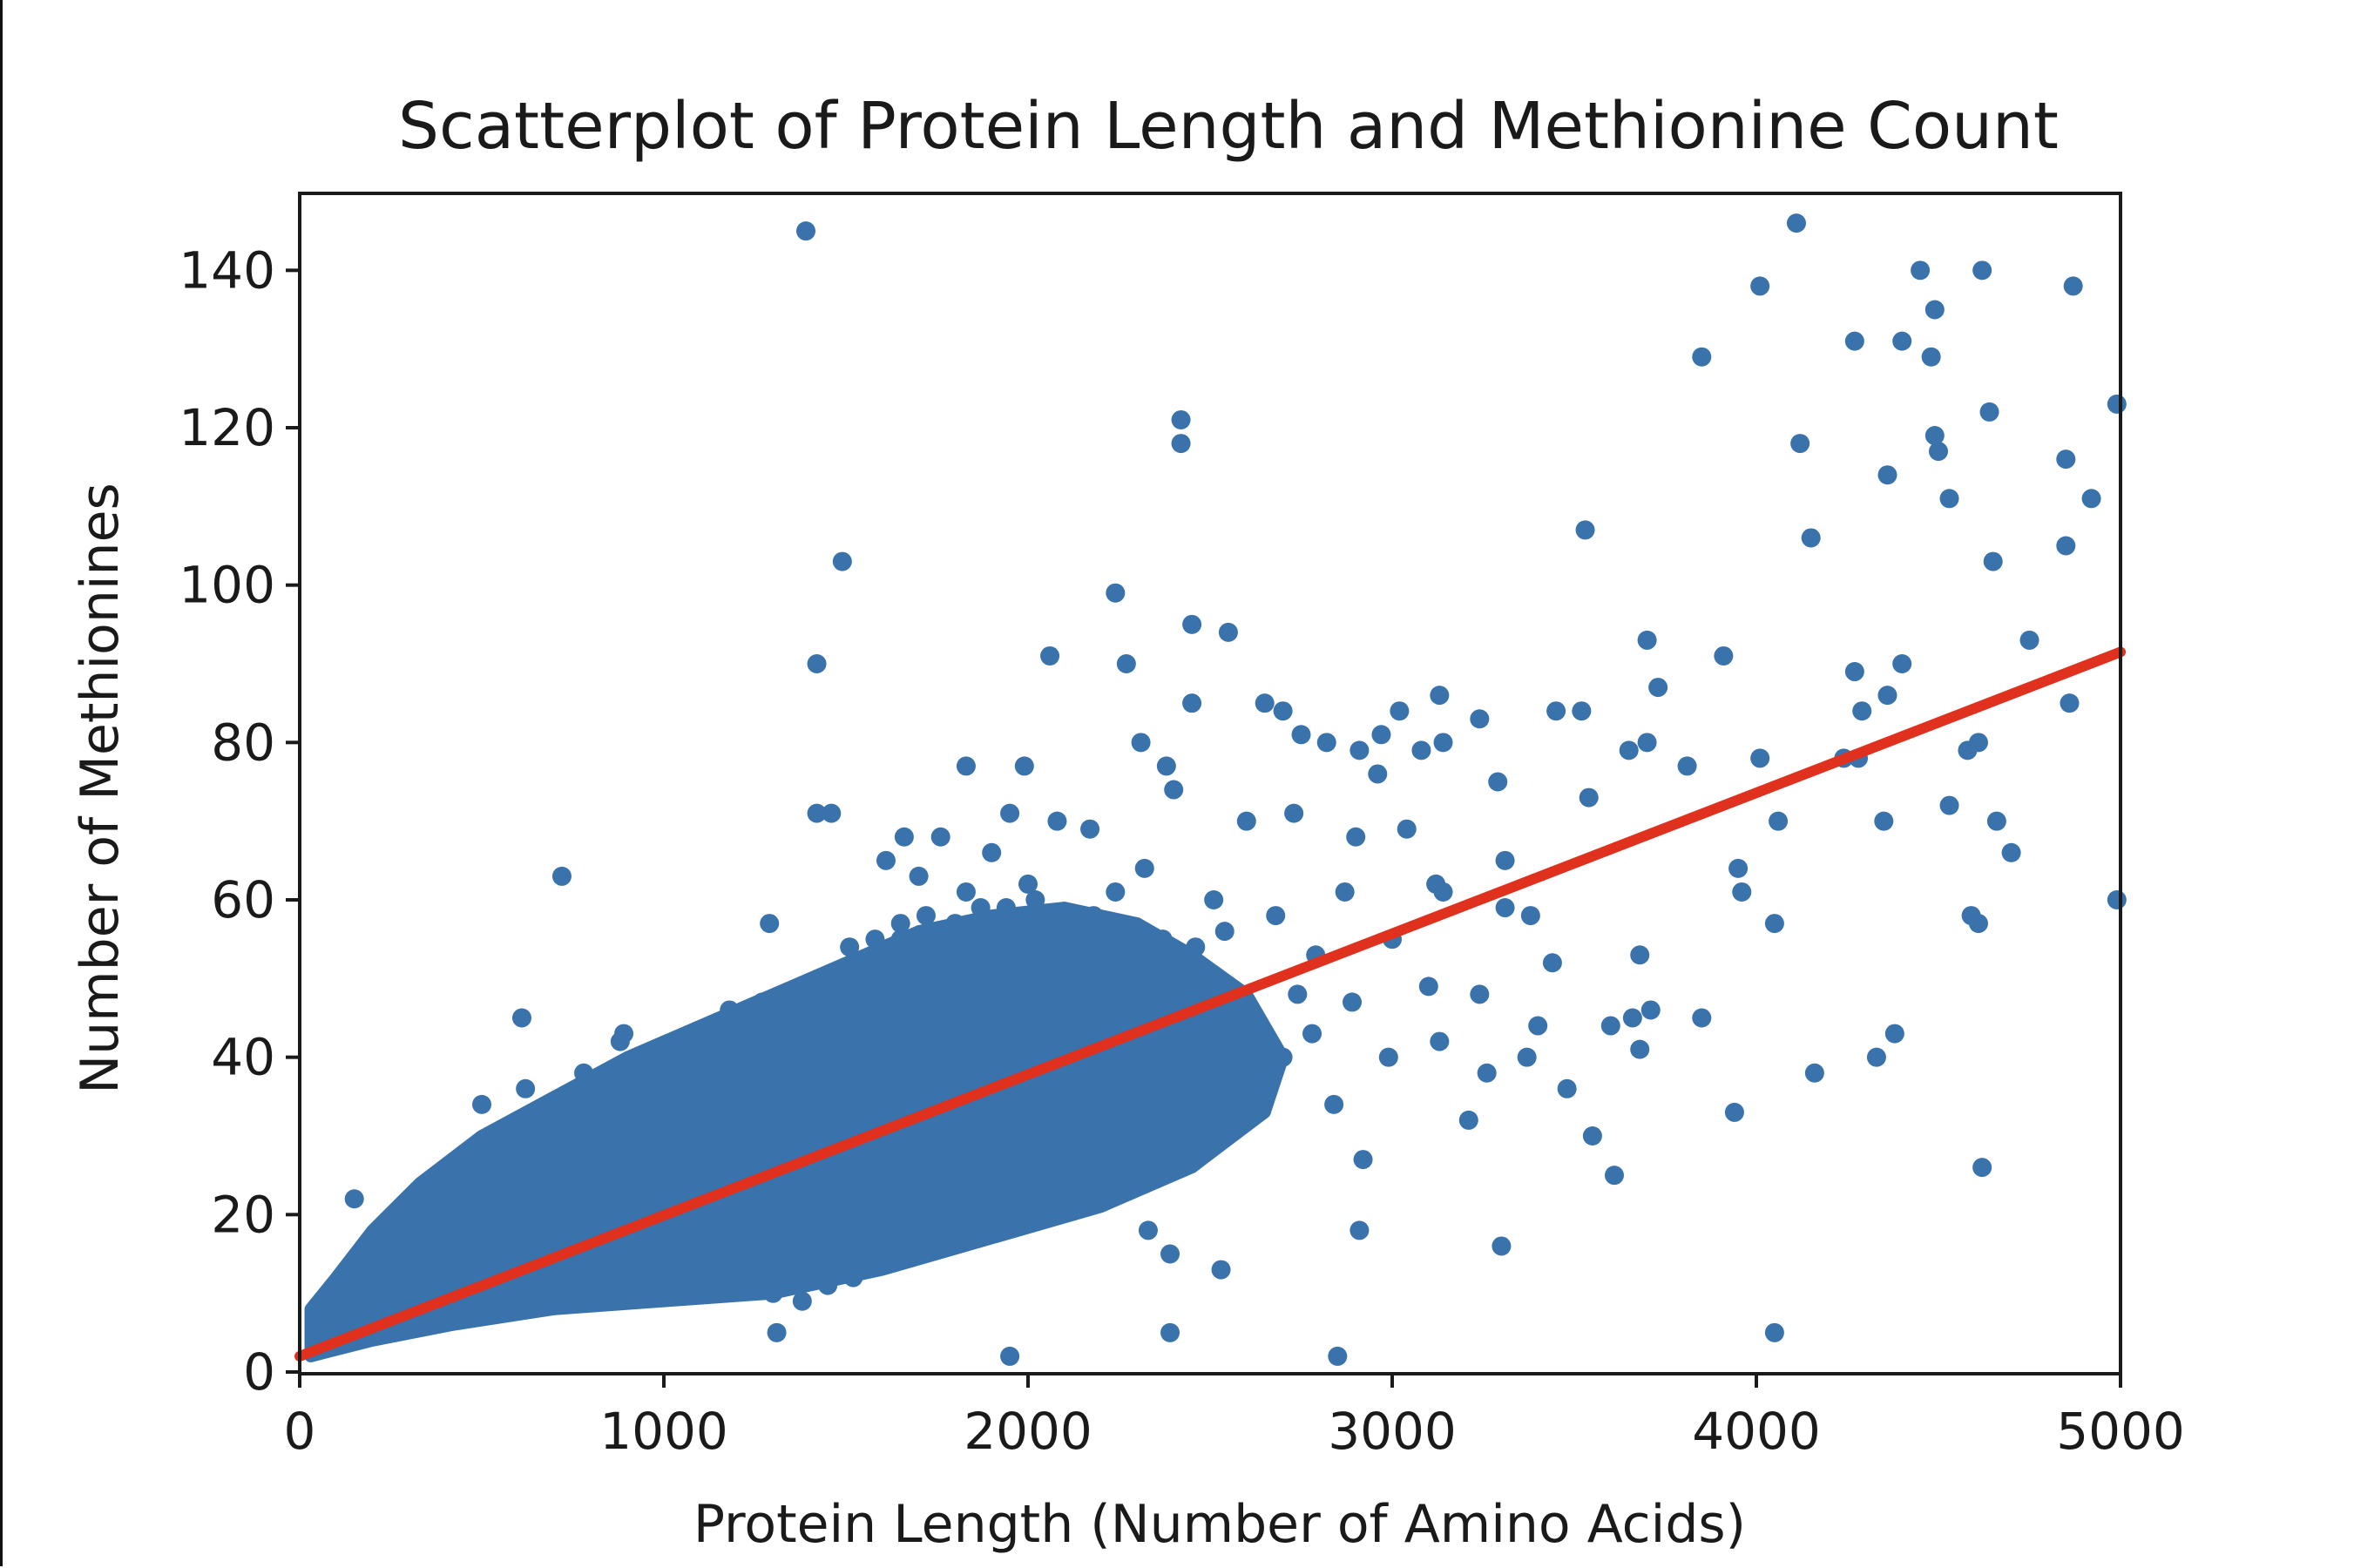  What do you see at coordinates (243, 1057) in the screenshot?
I see `y-tick-label: 40` at bounding box center [243, 1057].